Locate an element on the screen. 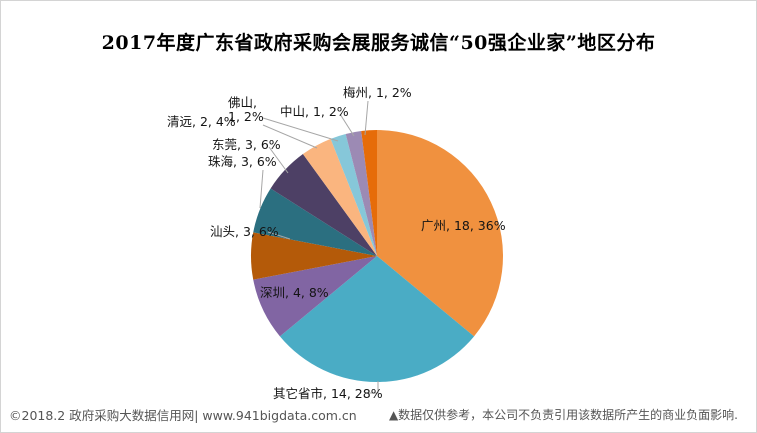 This screenshot has height=433, width=757. slice-label-zhongshan: 中山, 1, 2% is located at coordinates (314, 111).